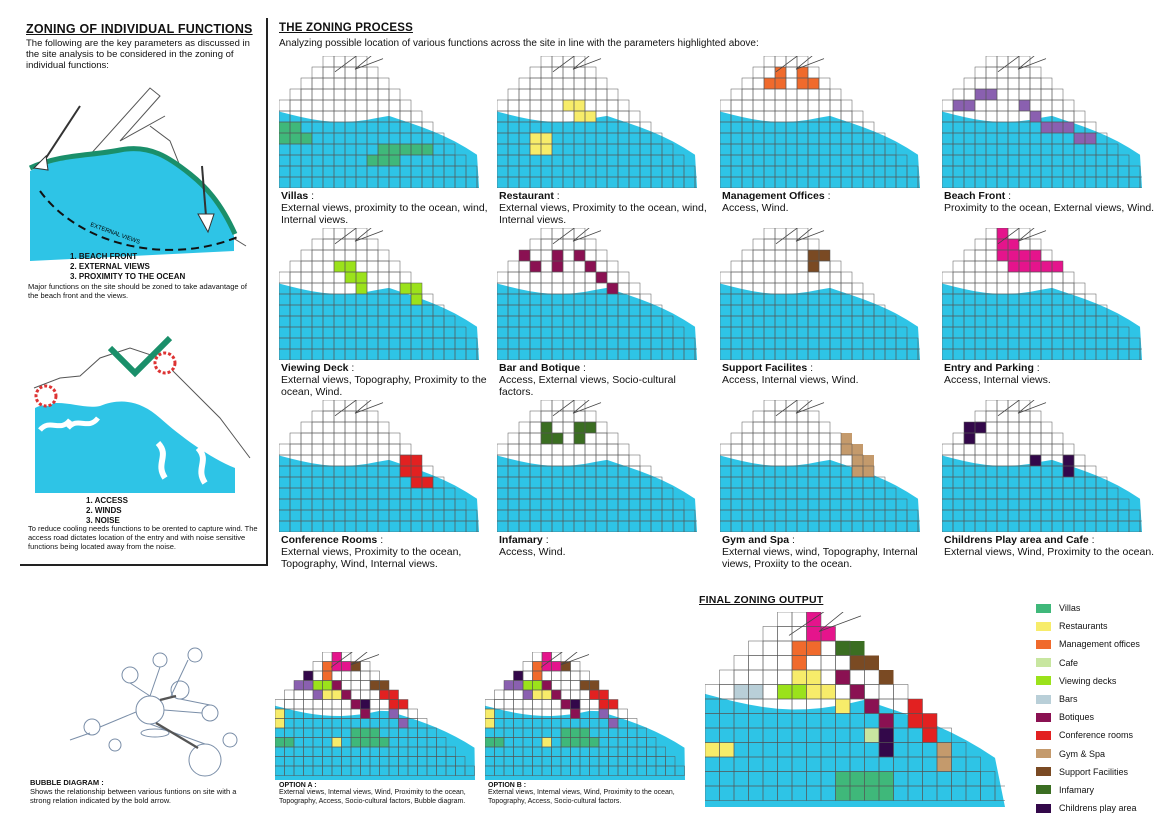 The width and height of the screenshot is (1170, 827). I want to click on map-params: Access, Wind., so click(532, 552).